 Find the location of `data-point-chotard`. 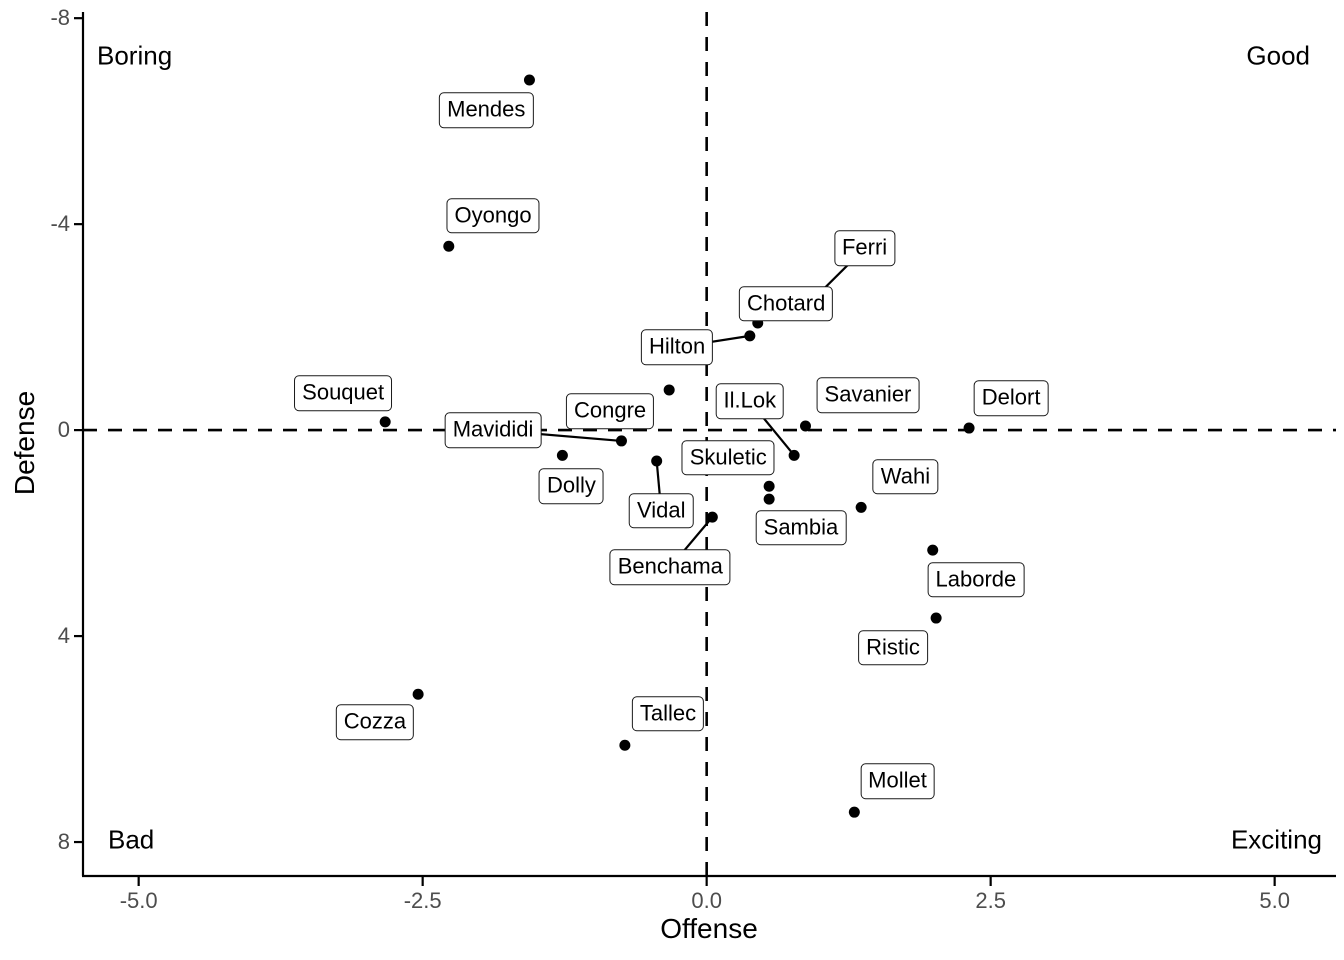

data-point-chotard is located at coordinates (758, 323).